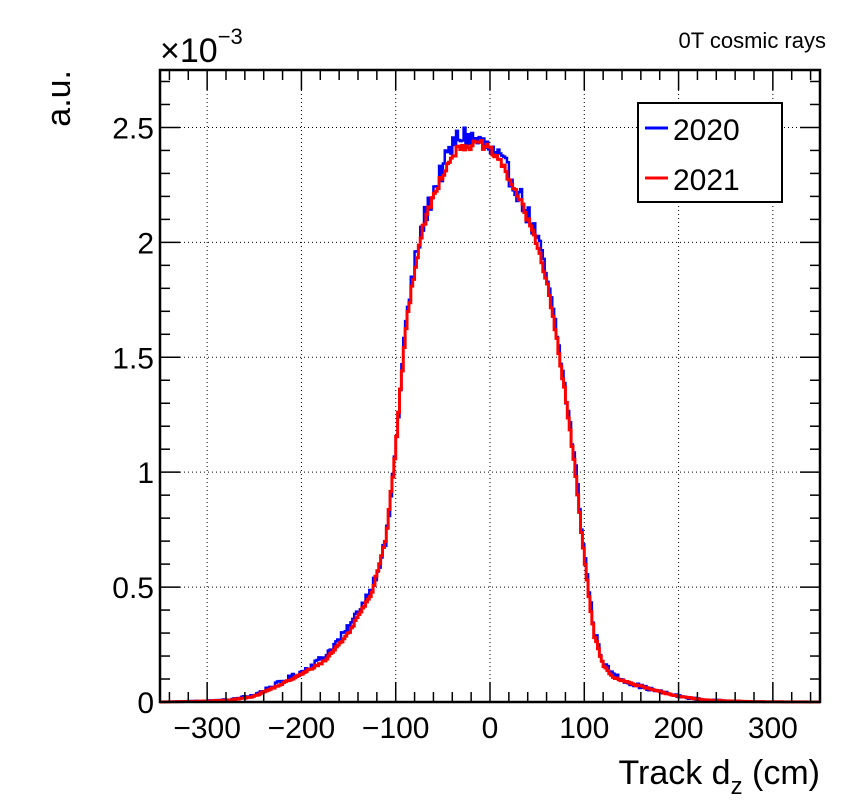 This screenshot has width=854, height=807. What do you see at coordinates (737, 786) in the screenshot?
I see `x-axis-label-sub: z` at bounding box center [737, 786].